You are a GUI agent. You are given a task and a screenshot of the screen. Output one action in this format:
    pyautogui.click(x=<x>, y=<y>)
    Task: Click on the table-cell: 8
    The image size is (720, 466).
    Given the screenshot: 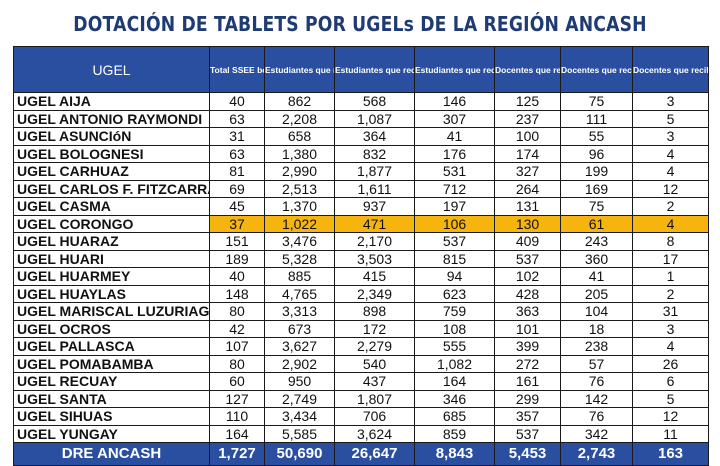 What is the action you would take?
    pyautogui.click(x=670, y=241)
    